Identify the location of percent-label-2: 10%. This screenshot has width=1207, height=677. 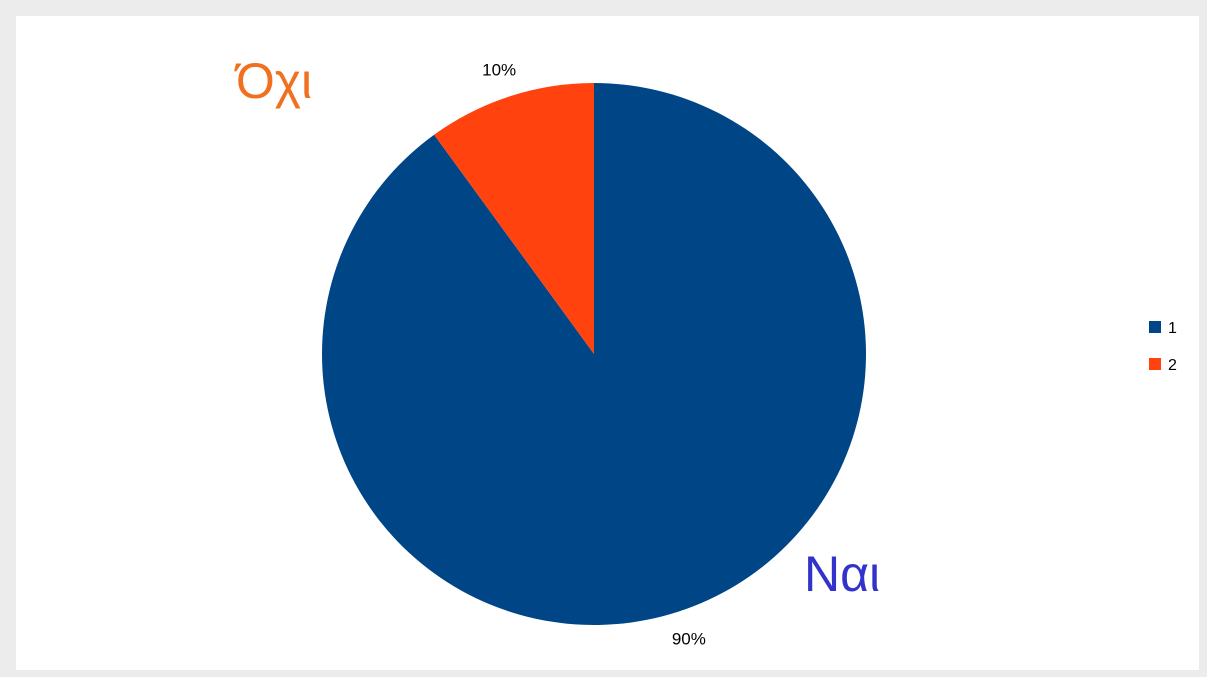
(499, 70).